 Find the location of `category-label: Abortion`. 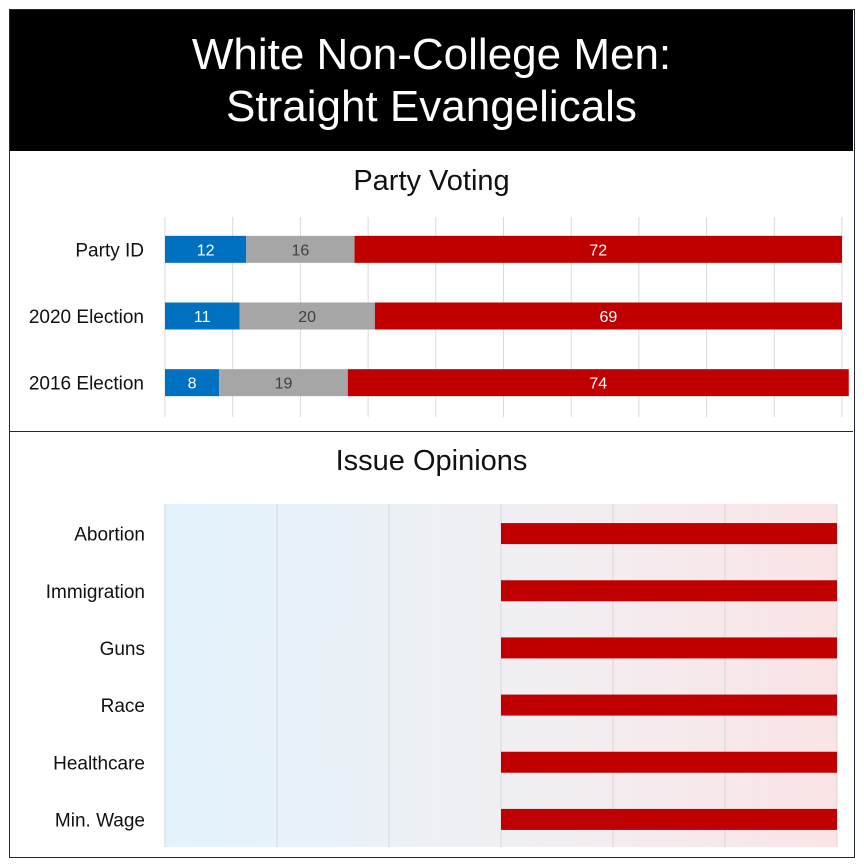

category-label: Abortion is located at coordinates (109, 535).